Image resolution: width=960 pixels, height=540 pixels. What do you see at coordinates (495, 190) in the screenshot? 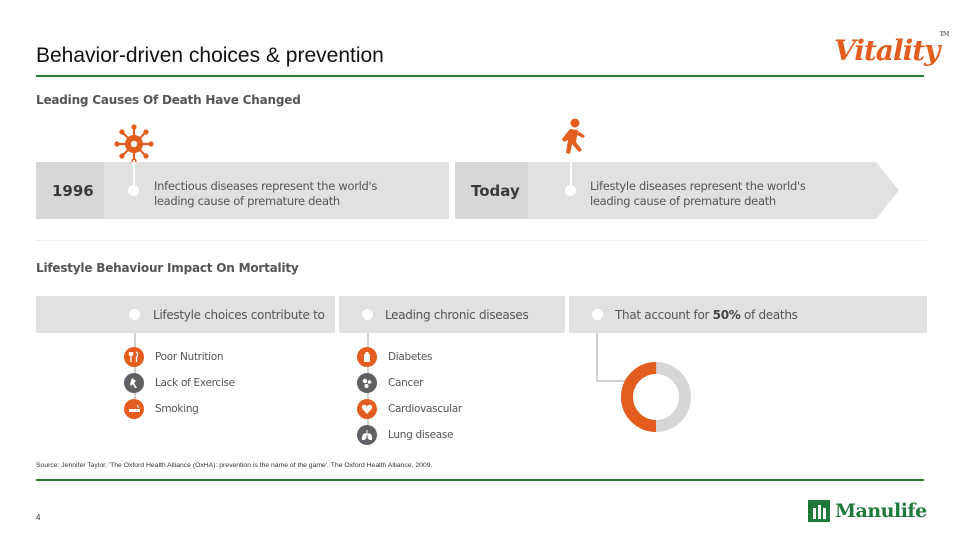
I see `year-today-label: Today` at bounding box center [495, 190].